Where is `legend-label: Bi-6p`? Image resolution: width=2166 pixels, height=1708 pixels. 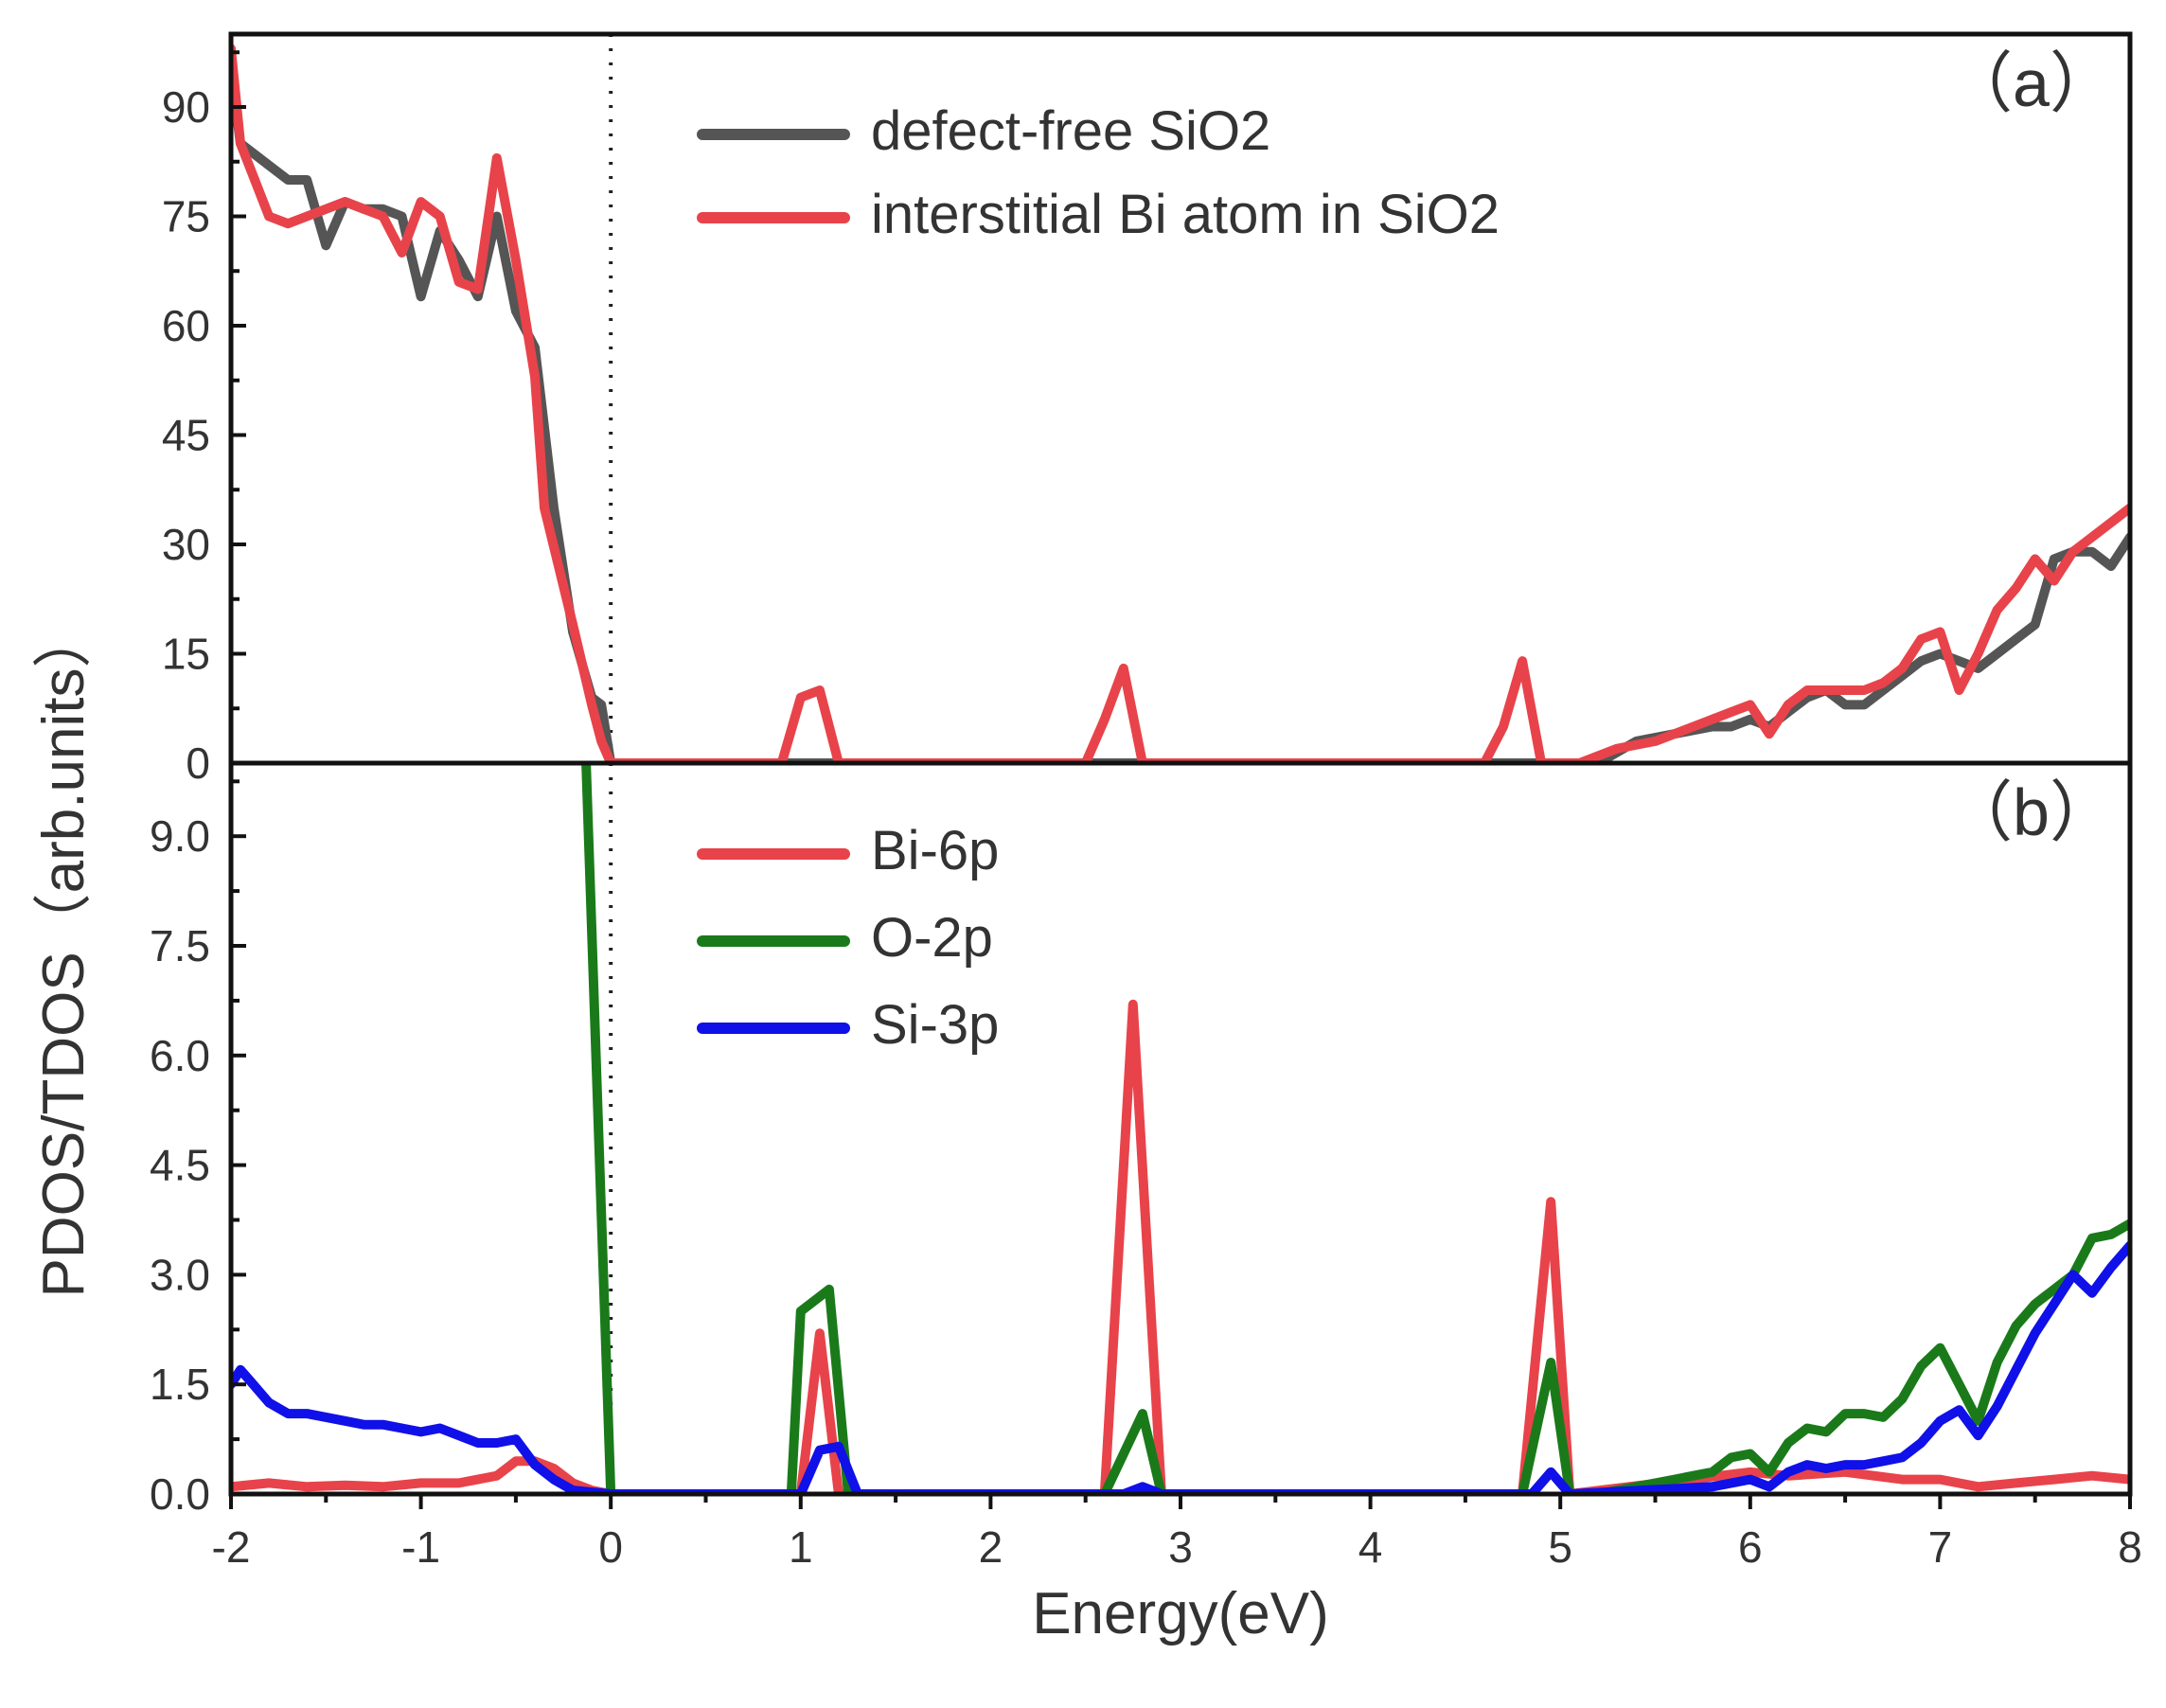 legend-label: Bi-6p is located at coordinates (935, 850).